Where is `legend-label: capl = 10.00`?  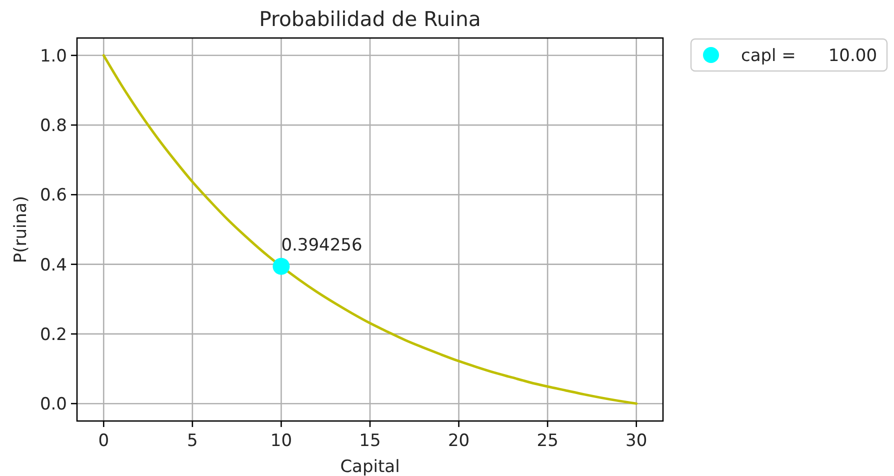 legend-label: capl = 10.00 is located at coordinates (809, 56).